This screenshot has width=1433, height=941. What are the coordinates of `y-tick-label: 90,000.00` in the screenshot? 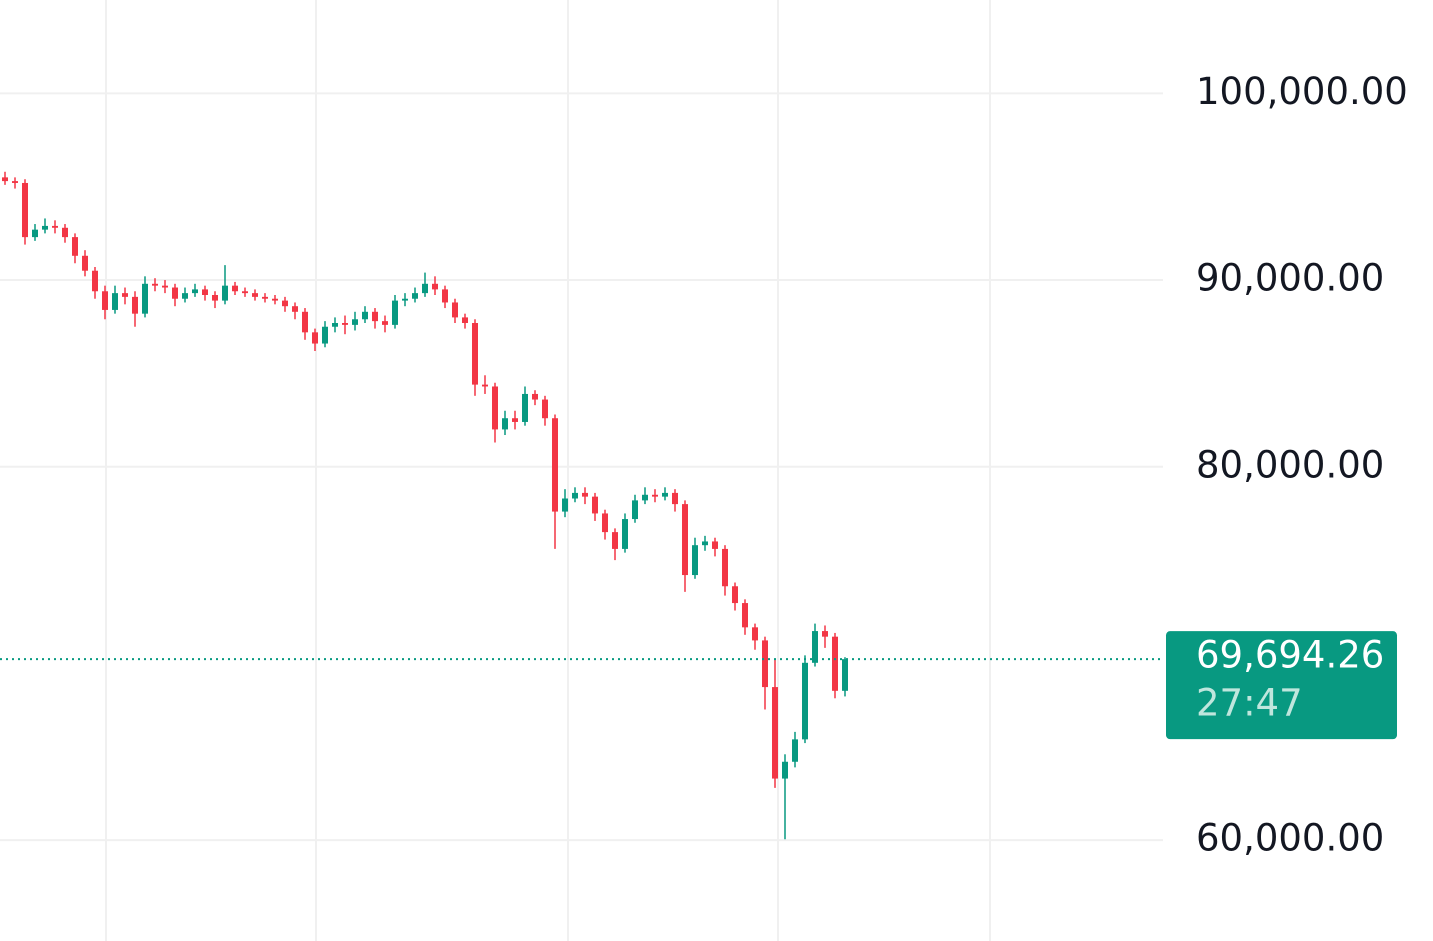 It's located at (1290, 278).